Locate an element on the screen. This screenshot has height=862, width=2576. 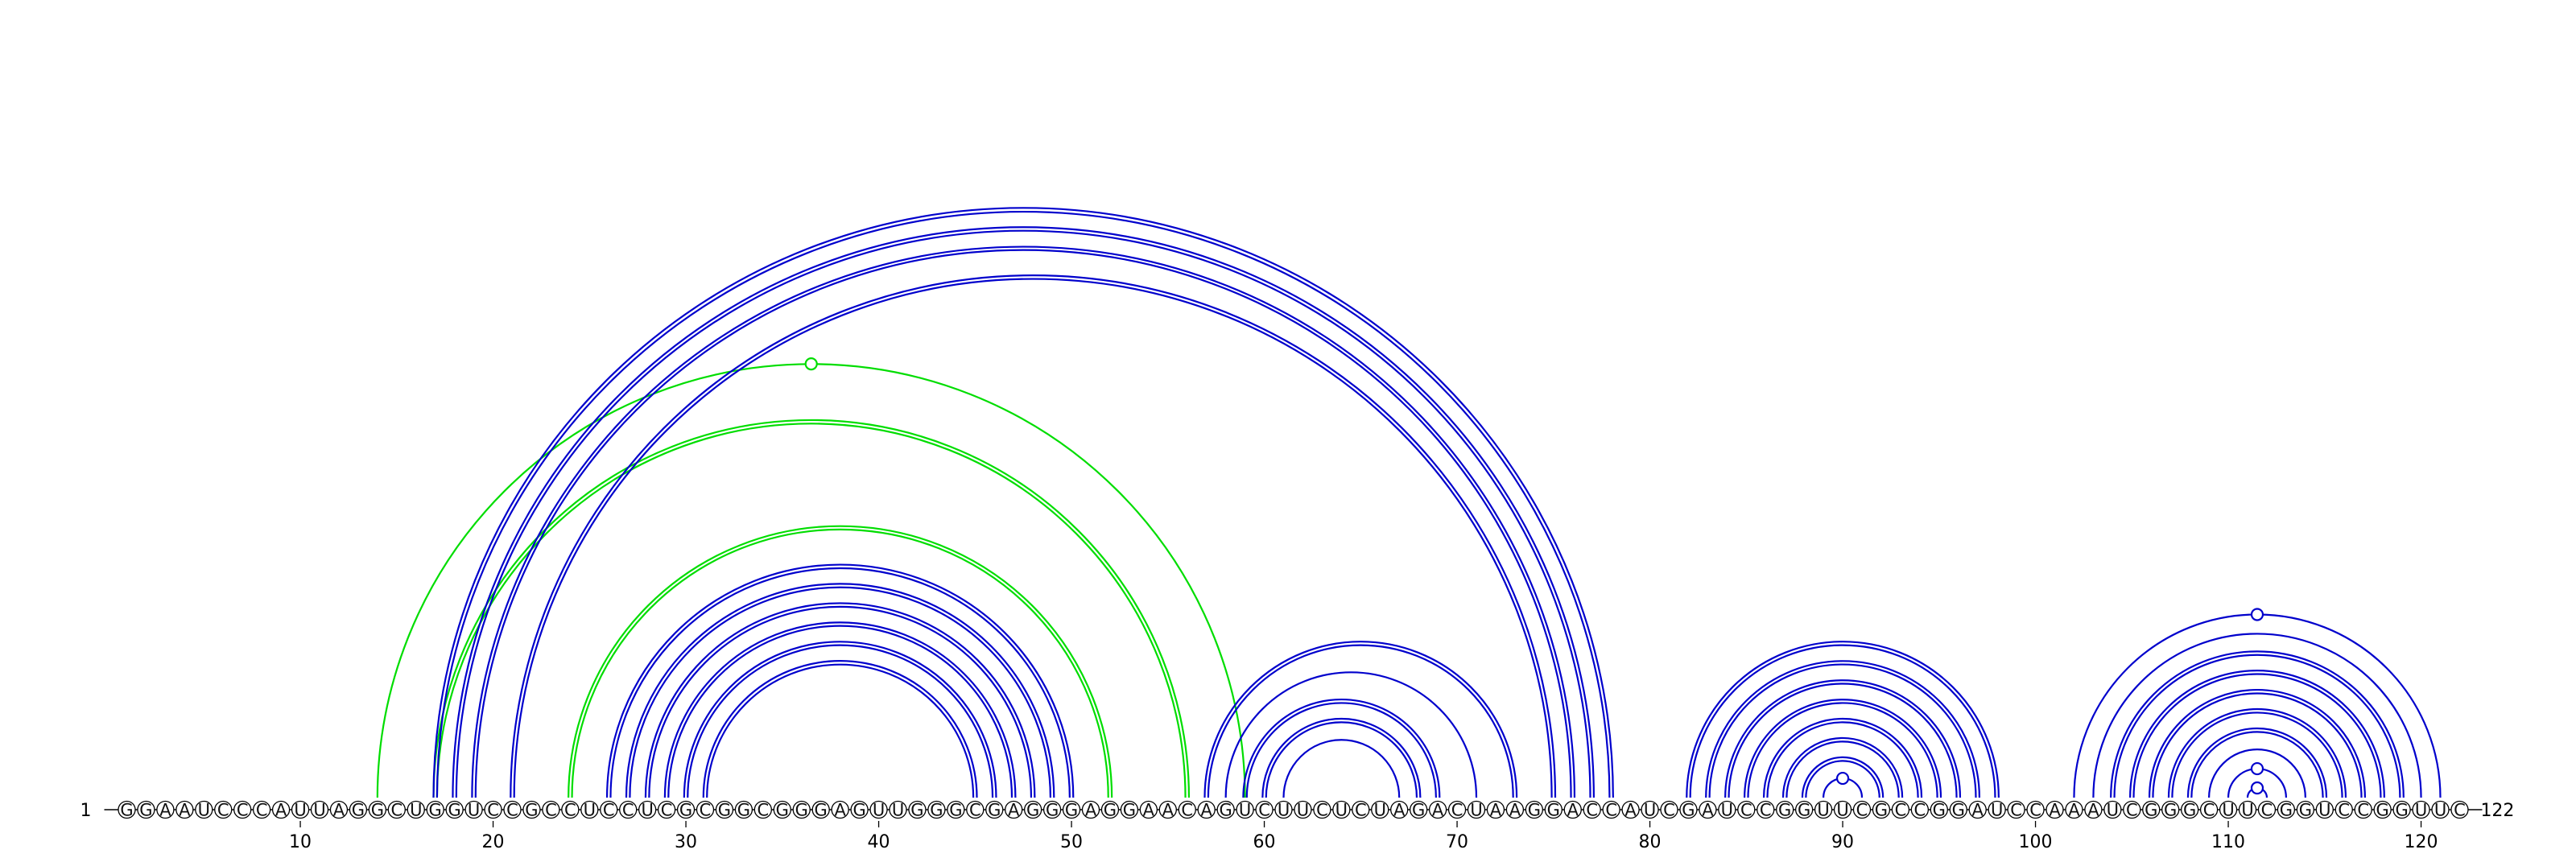
nucleotide-106: G is located at coordinates (2151, 810).